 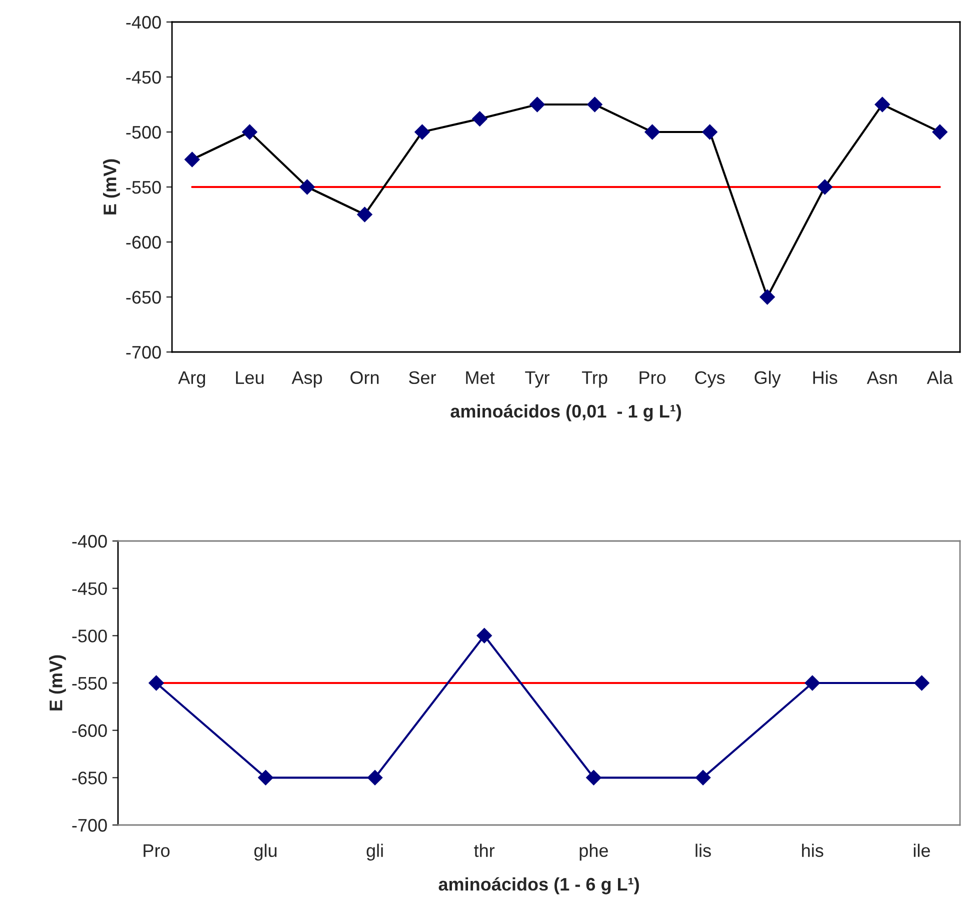 I want to click on x-tick-label: His, so click(x=825, y=377).